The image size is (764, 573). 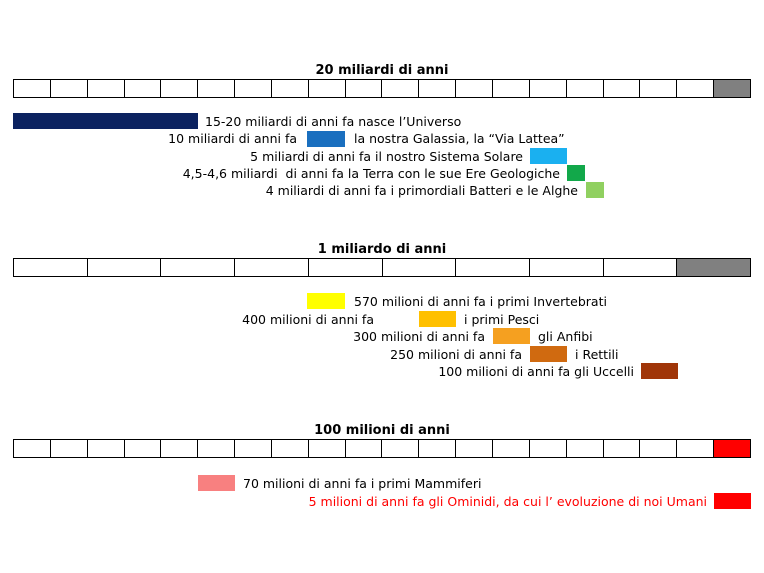 What do you see at coordinates (326, 139) in the screenshot?
I see `event-swatch-galassia` at bounding box center [326, 139].